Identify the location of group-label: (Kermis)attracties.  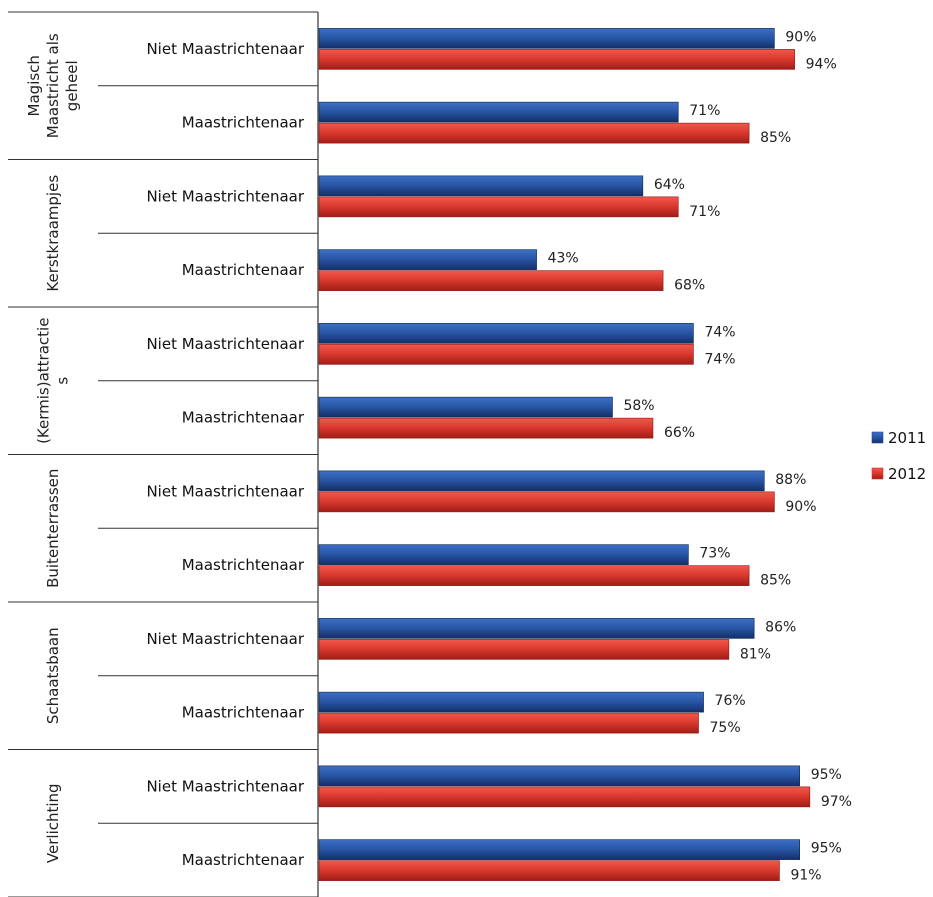
(53, 381).